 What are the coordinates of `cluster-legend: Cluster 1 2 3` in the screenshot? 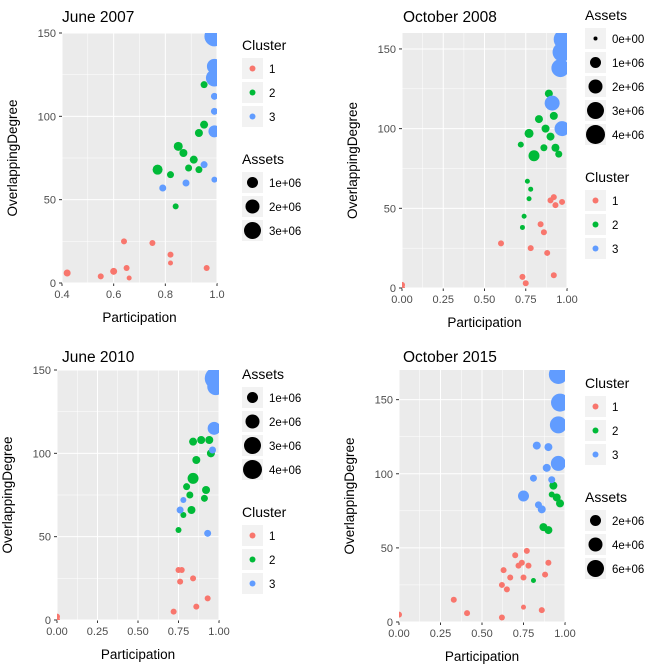 It's located at (264, 82).